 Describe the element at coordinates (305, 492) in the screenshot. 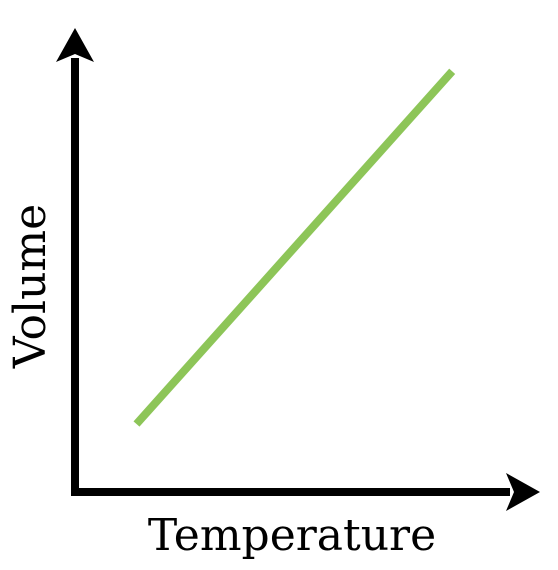

I see `x-axis` at that location.